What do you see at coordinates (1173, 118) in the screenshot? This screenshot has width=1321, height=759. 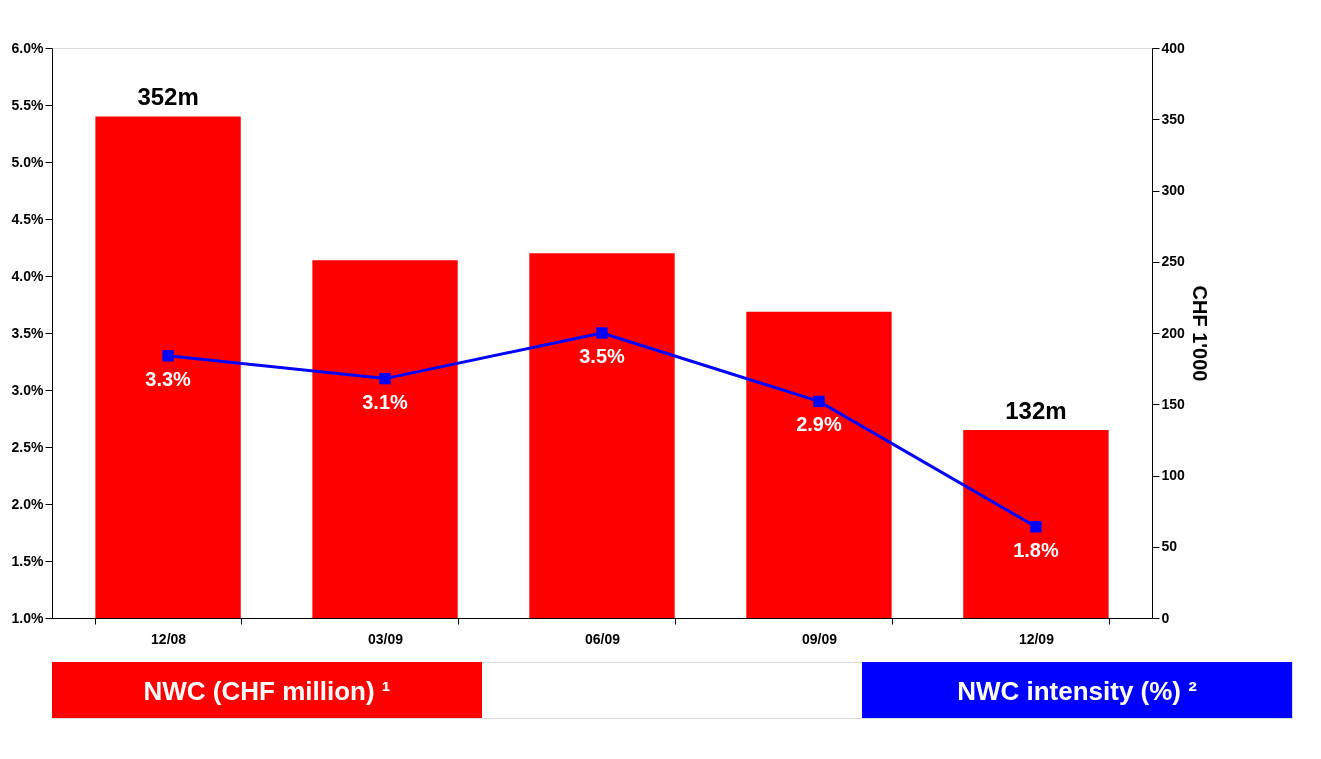 I see `y2-tick-label: 350` at bounding box center [1173, 118].